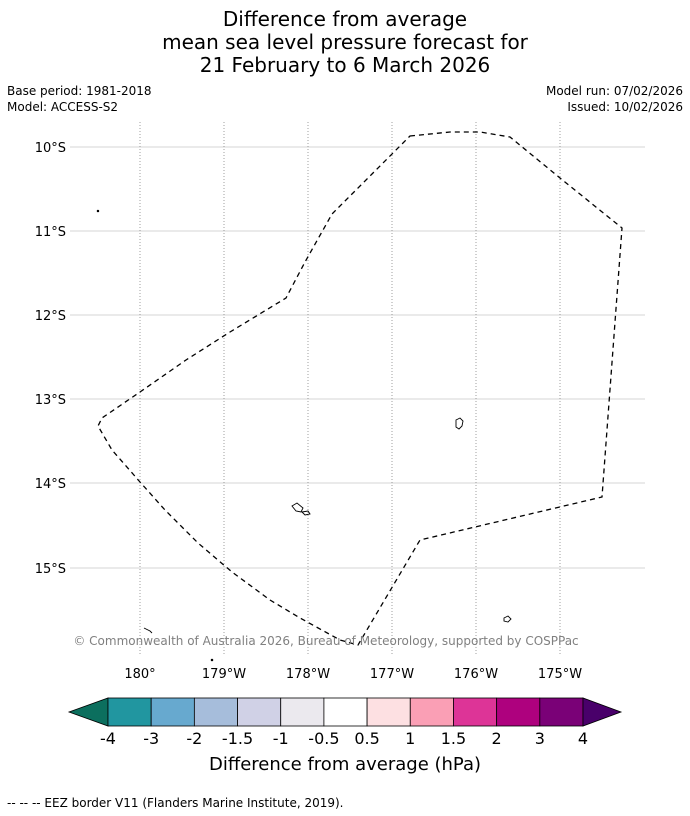  What do you see at coordinates (583, 738) in the screenshot?
I see `colorbar-tick-label: 4` at bounding box center [583, 738].